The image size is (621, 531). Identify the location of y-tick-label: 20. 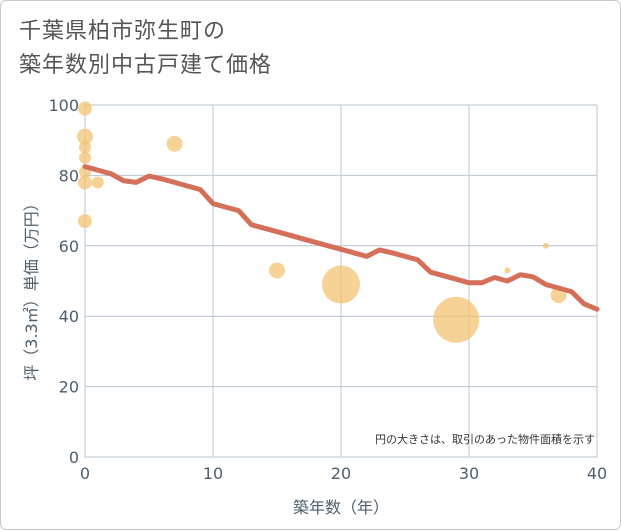
(69, 387).